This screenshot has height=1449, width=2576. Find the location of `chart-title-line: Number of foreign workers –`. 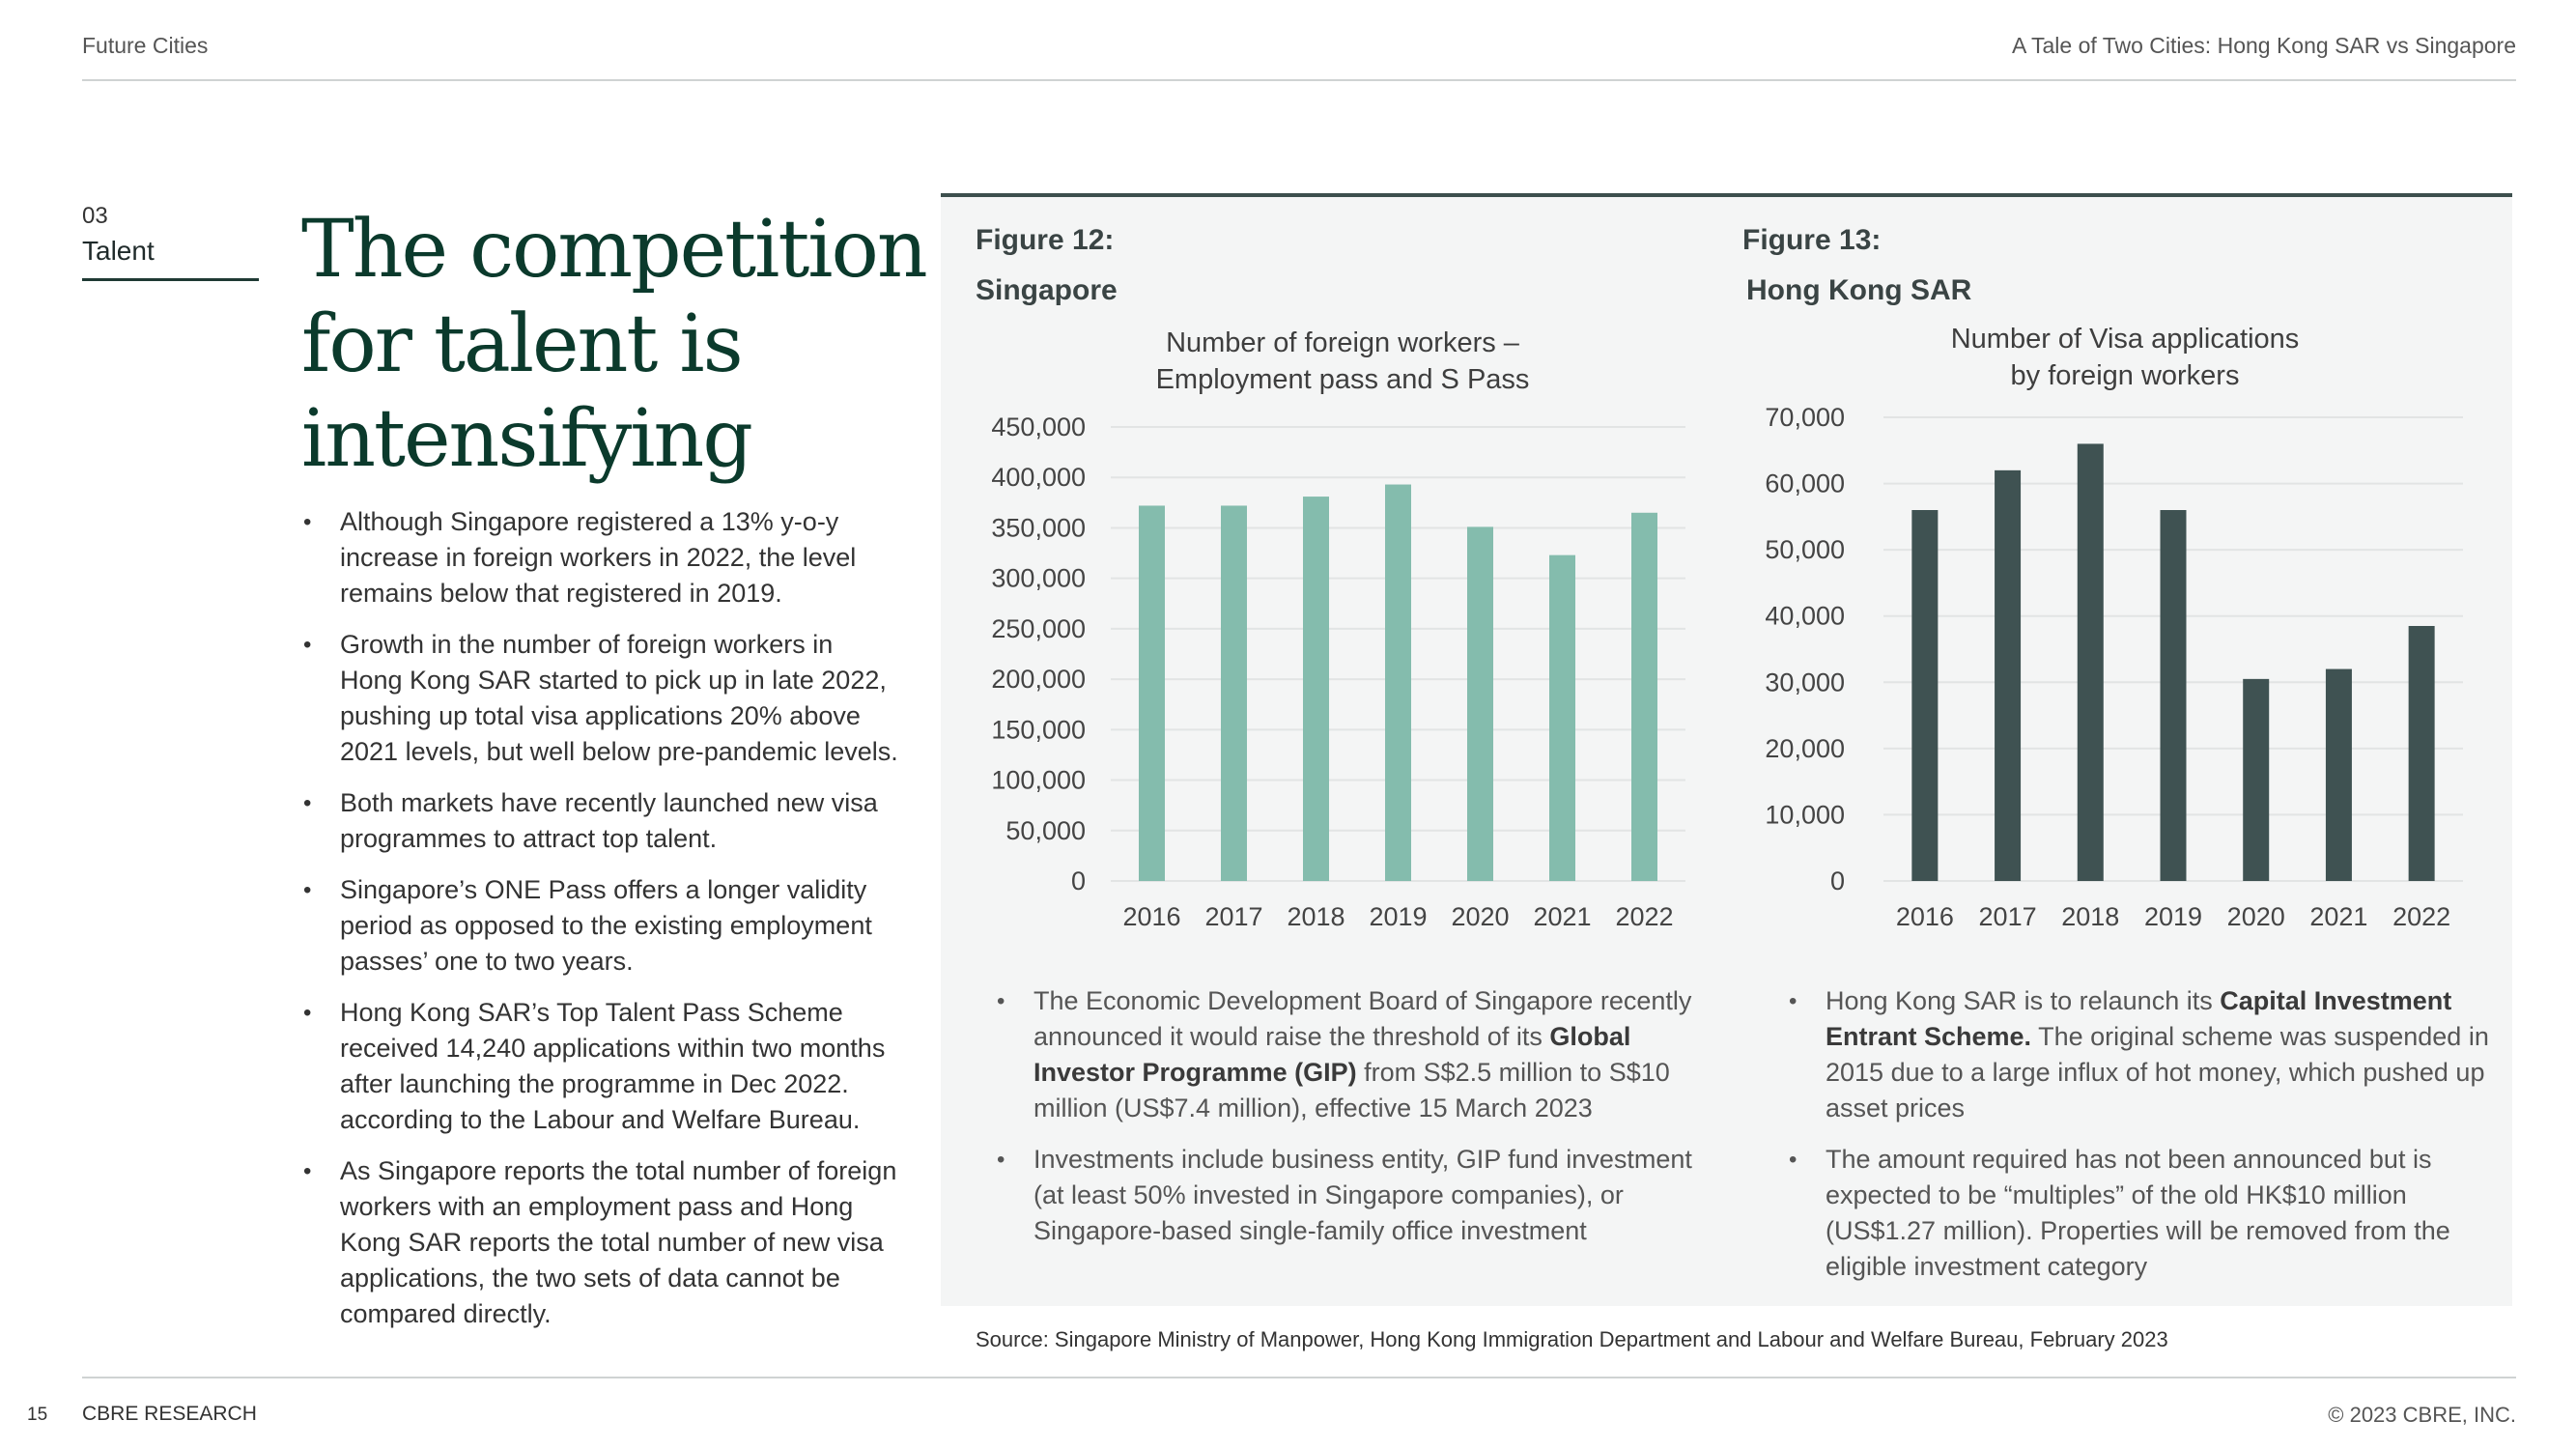

chart-title-line: Number of foreign workers – is located at coordinates (1342, 342).